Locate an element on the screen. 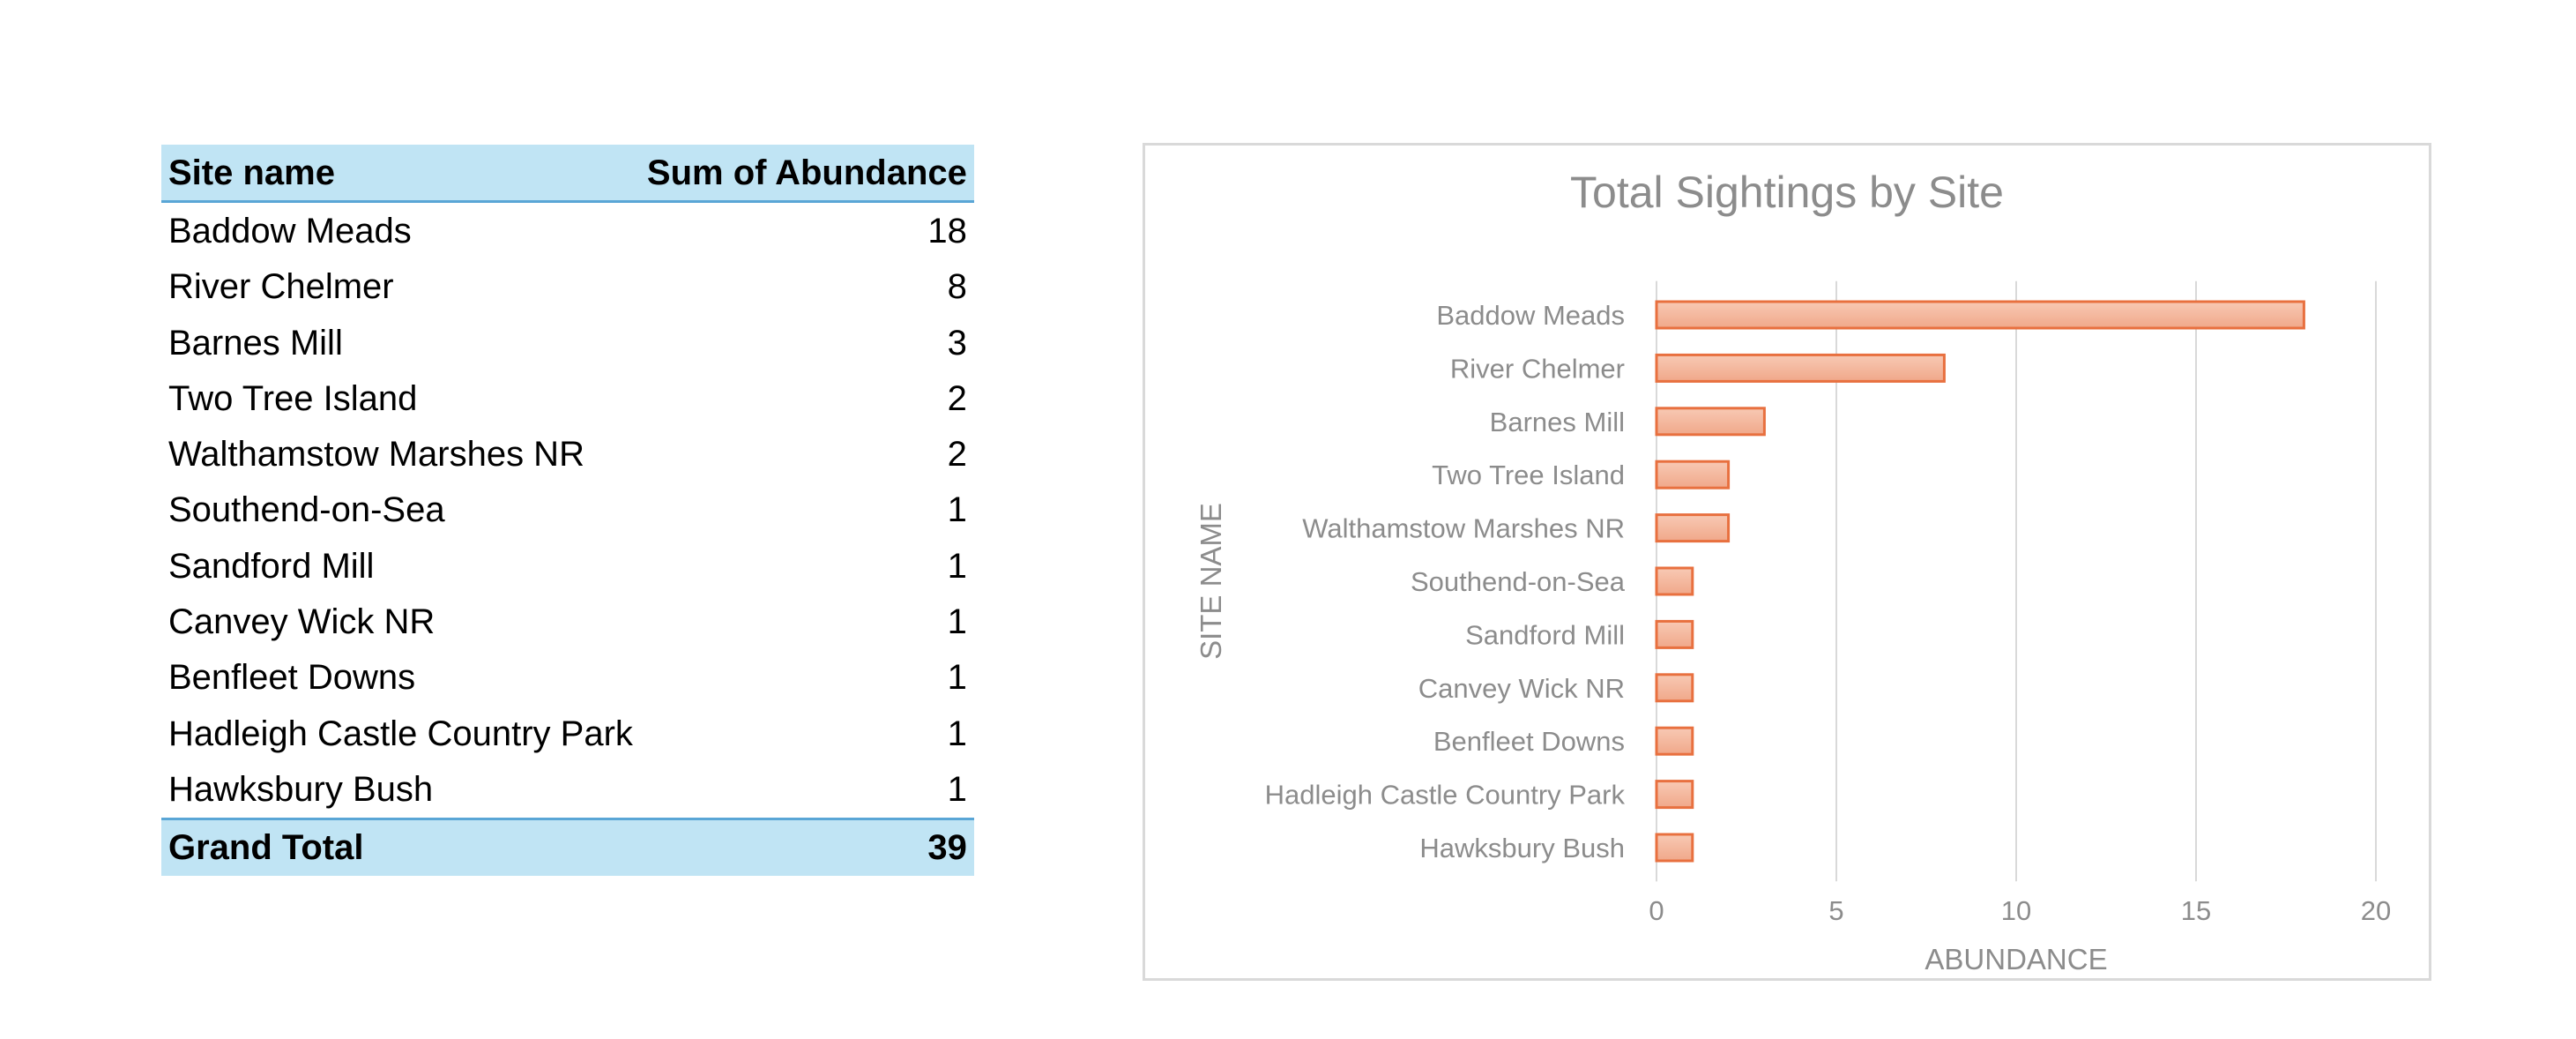  category-label: Hawksbury Bush is located at coordinates (1522, 848).